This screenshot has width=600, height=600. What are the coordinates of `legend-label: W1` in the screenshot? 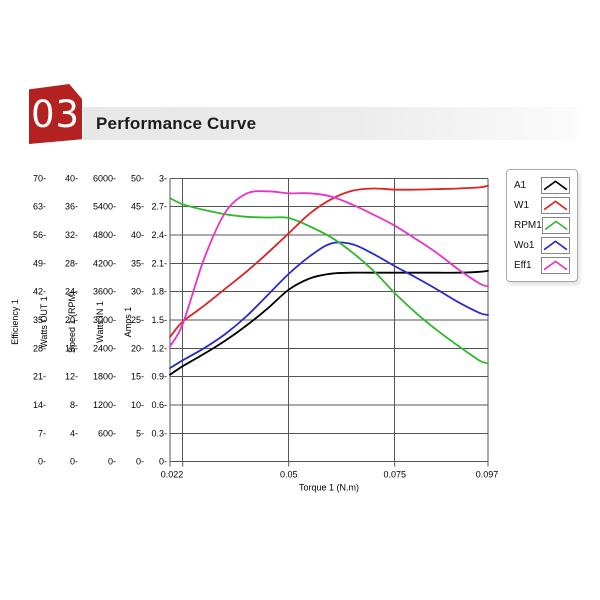 It's located at (521, 205).